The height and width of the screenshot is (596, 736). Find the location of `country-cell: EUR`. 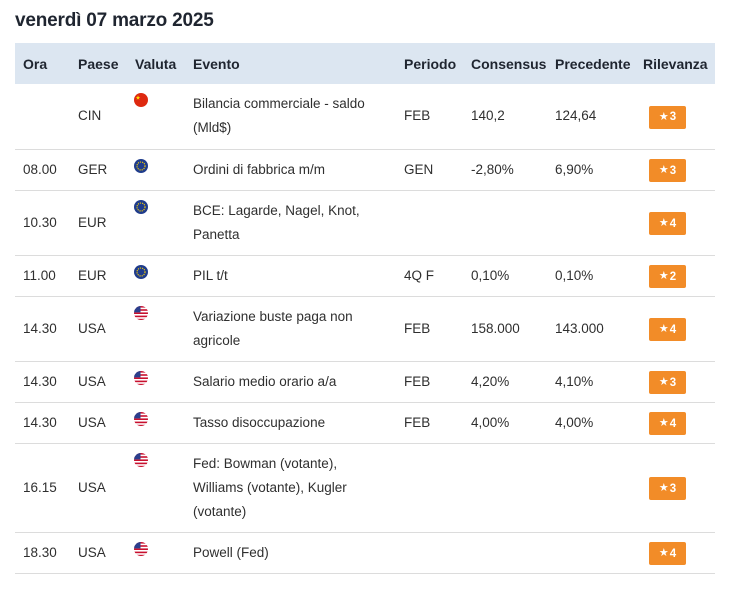

country-cell: EUR is located at coordinates (98, 223).